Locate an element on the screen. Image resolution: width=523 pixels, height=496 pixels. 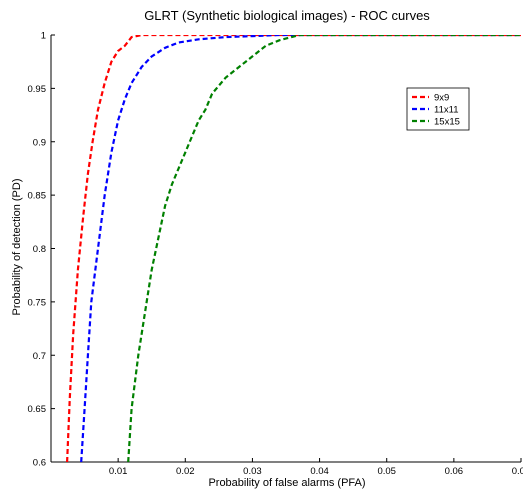
legend-box is located at coordinates (438, 109).